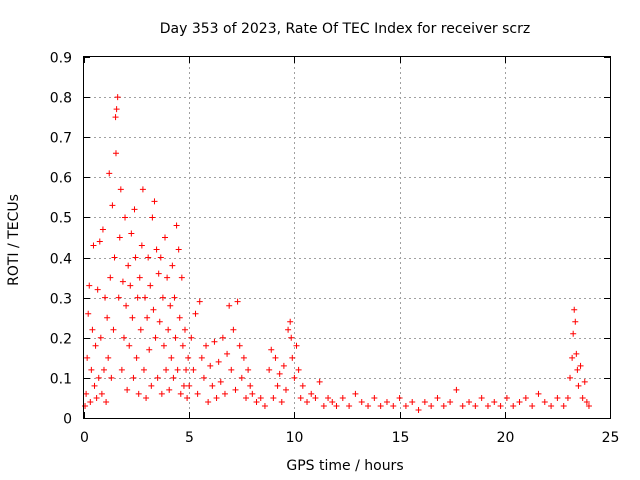 This screenshot has height=480, width=640. What do you see at coordinates (84, 438) in the screenshot?
I see `x-tick-label: 0` at bounding box center [84, 438].